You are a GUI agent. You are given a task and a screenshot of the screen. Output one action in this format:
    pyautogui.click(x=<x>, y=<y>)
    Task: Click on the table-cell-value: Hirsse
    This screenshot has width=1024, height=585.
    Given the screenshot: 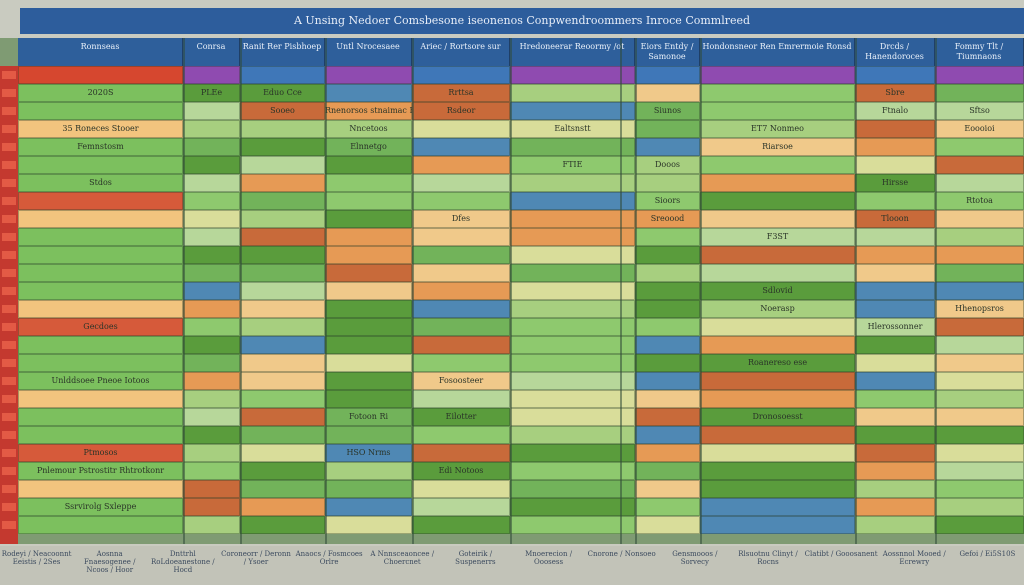 What is the action you would take?
    pyautogui.click(x=895, y=182)
    